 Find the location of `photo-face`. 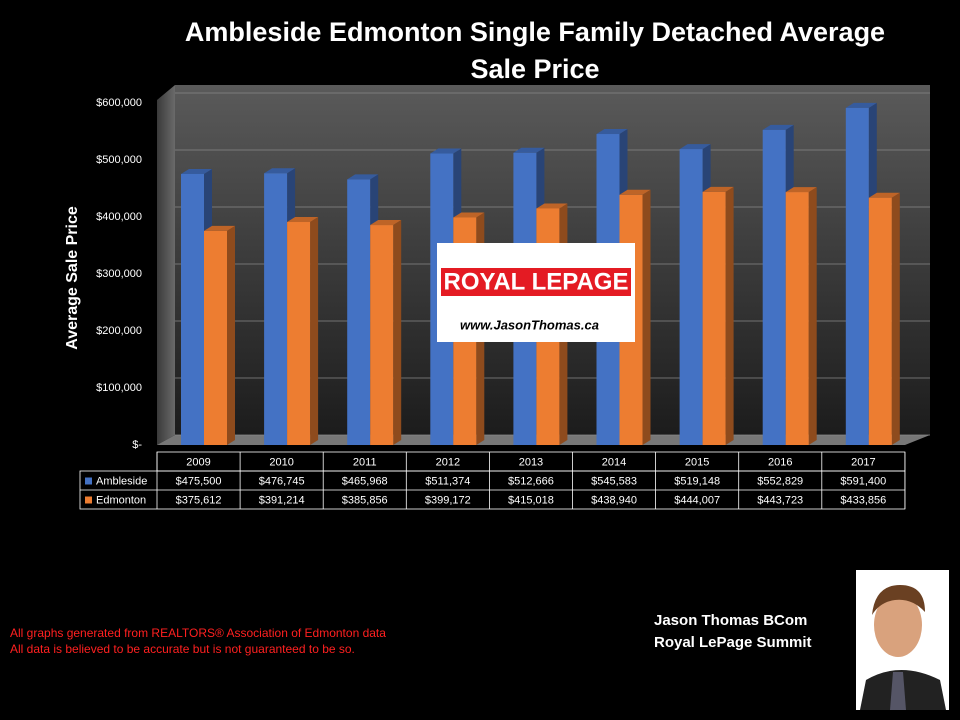

photo-face is located at coordinates (898, 625).